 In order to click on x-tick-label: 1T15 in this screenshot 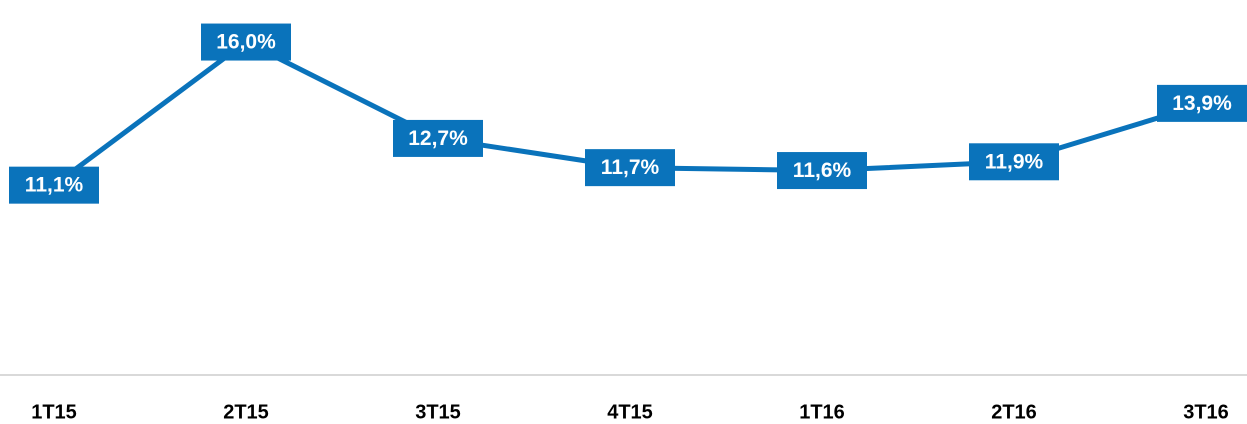, I will do `click(54, 412)`.